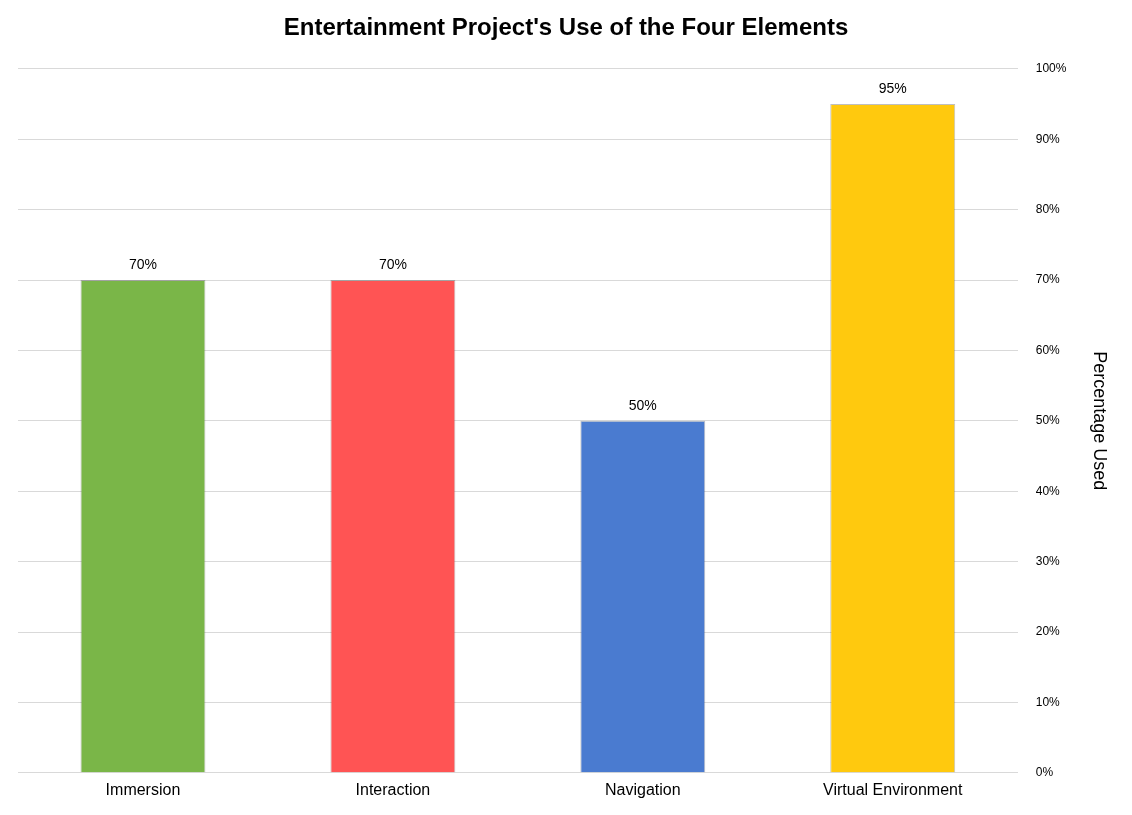  I want to click on chart-title: Entertainment Project's Use of the Four Elements, so click(566, 27).